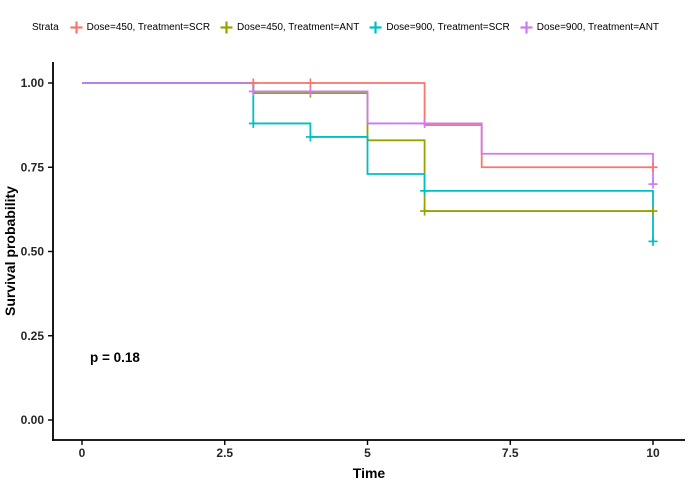  Describe the element at coordinates (82, 453) in the screenshot. I see `x-tick-label: 0` at that location.